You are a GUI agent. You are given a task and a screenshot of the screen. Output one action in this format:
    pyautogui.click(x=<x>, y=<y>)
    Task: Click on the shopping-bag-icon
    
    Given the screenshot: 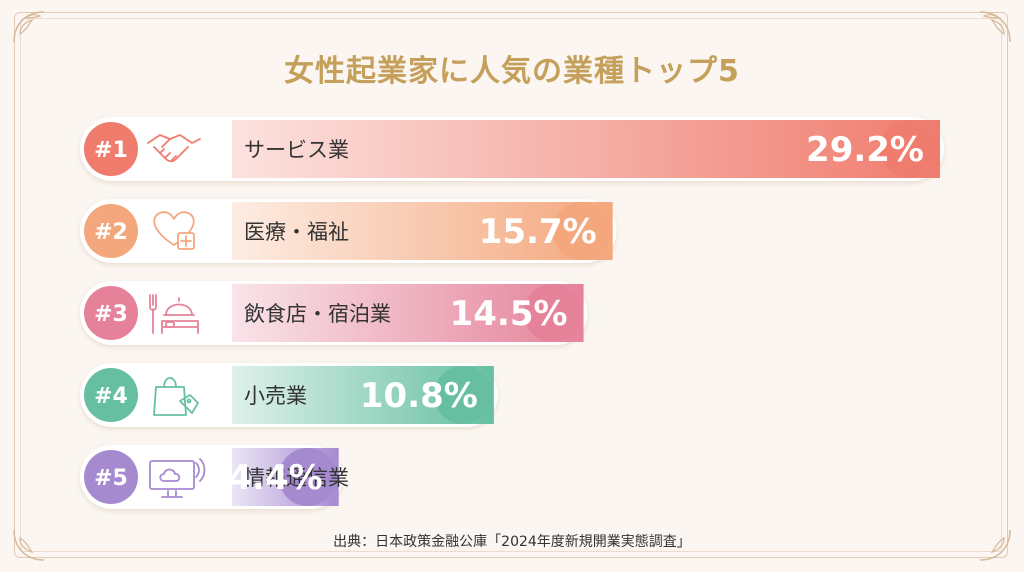 What is the action you would take?
    pyautogui.click(x=176, y=396)
    